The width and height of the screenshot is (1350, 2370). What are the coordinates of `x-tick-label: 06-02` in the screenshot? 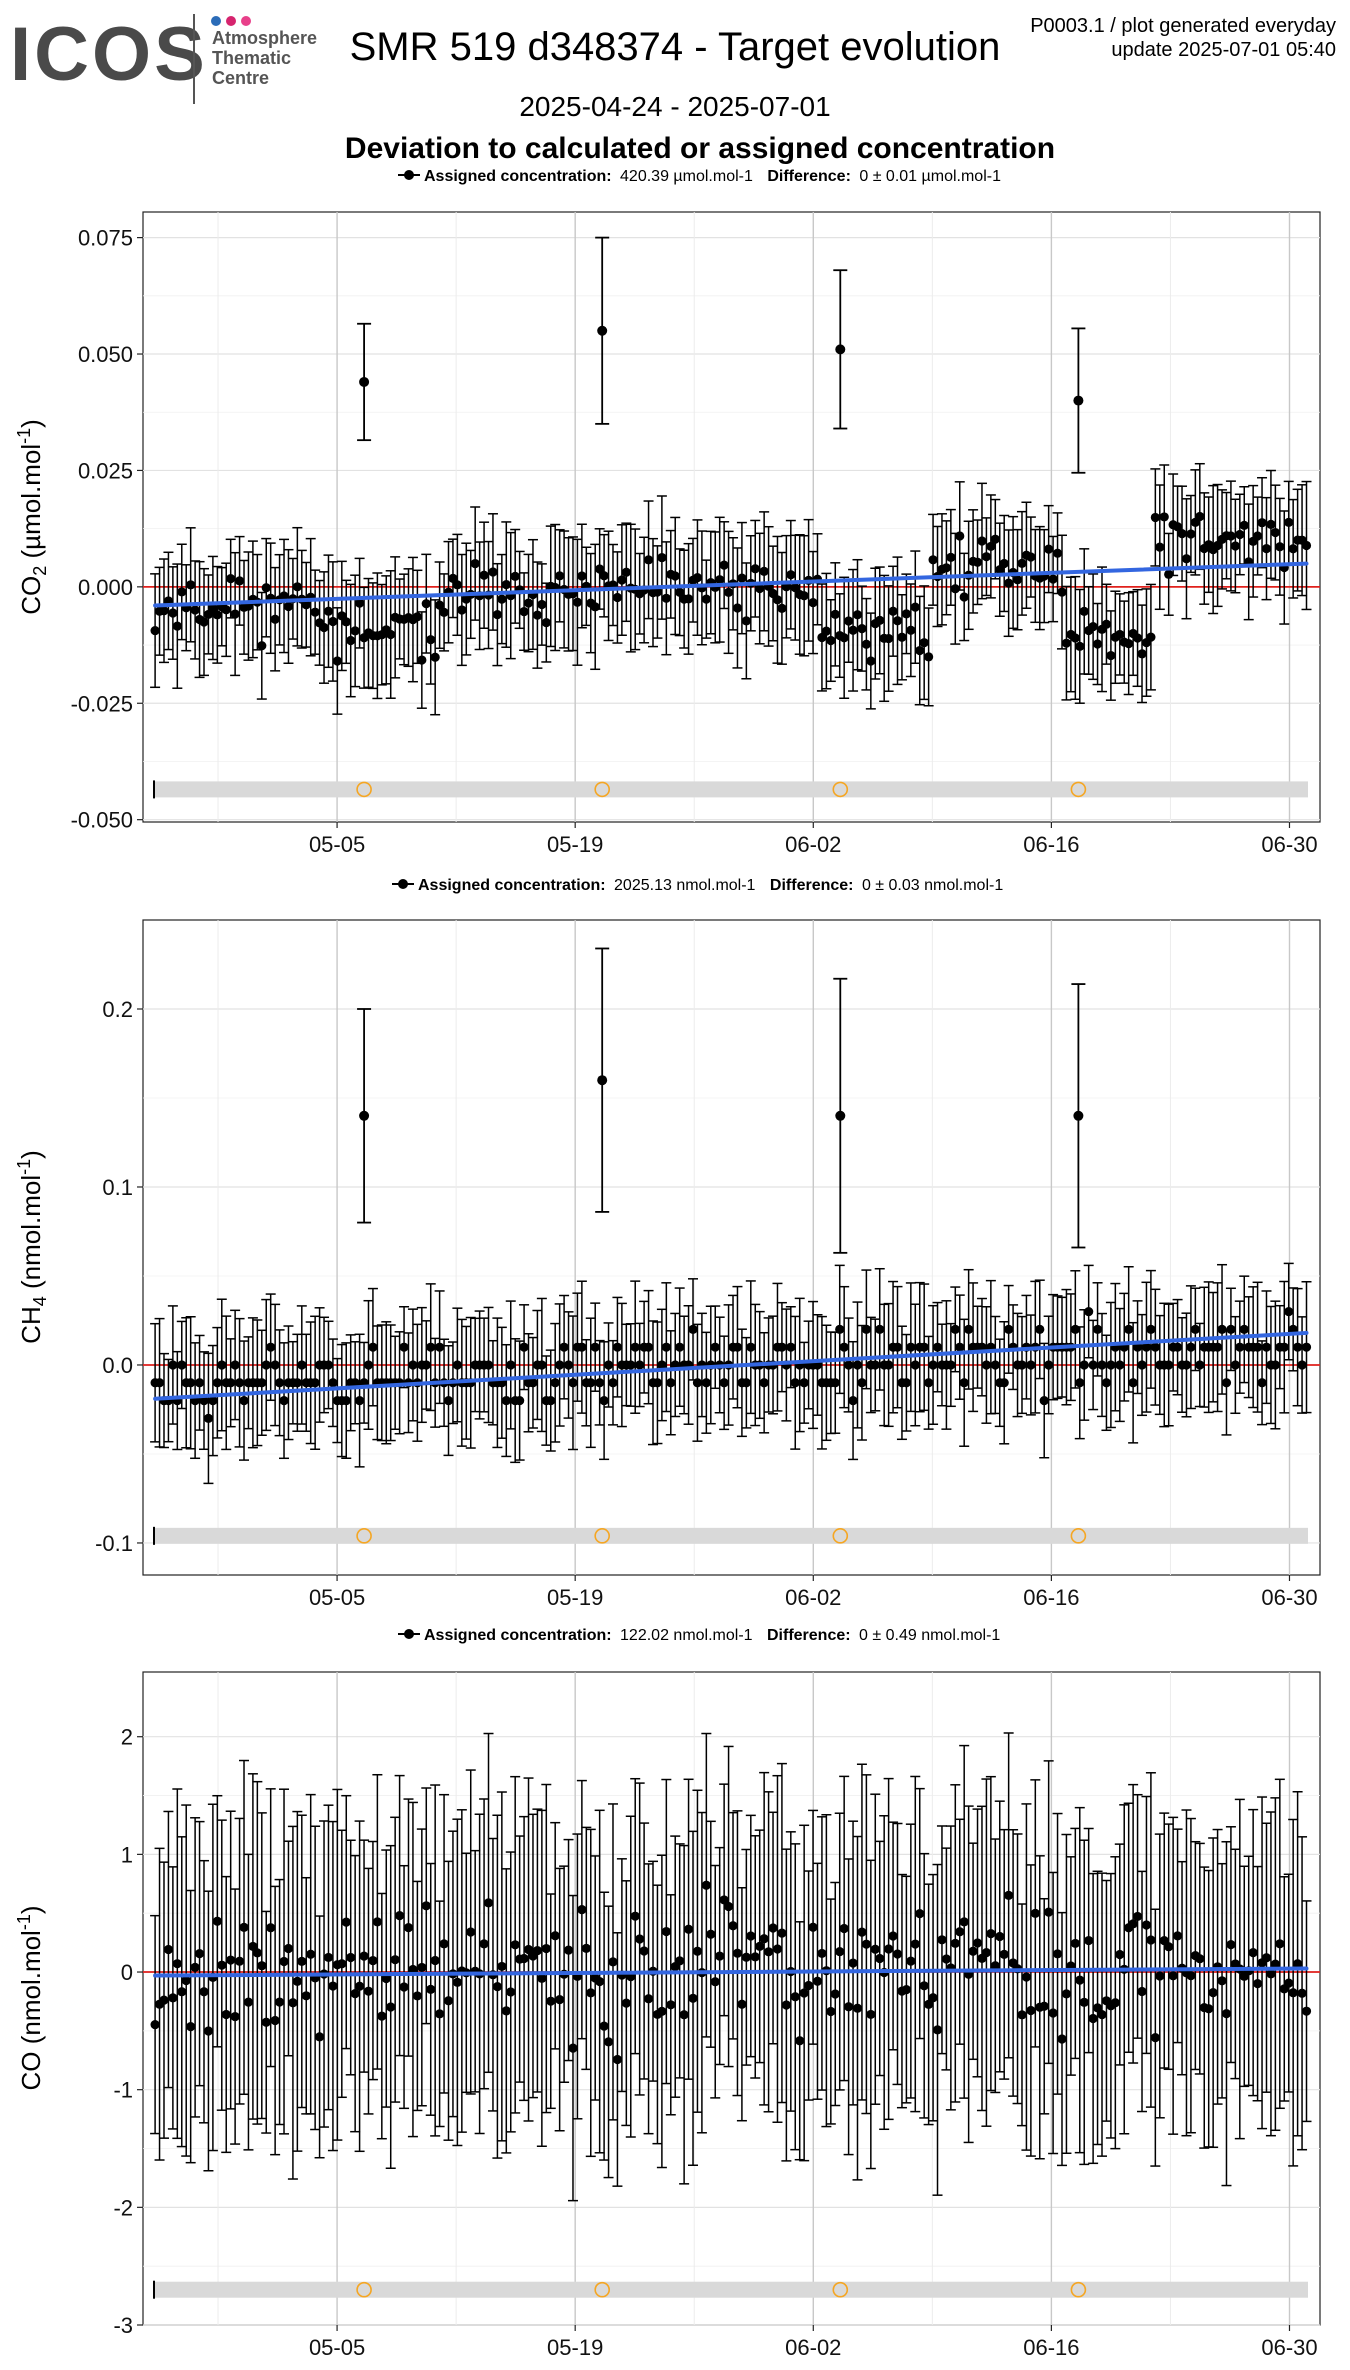 It's located at (813, 844).